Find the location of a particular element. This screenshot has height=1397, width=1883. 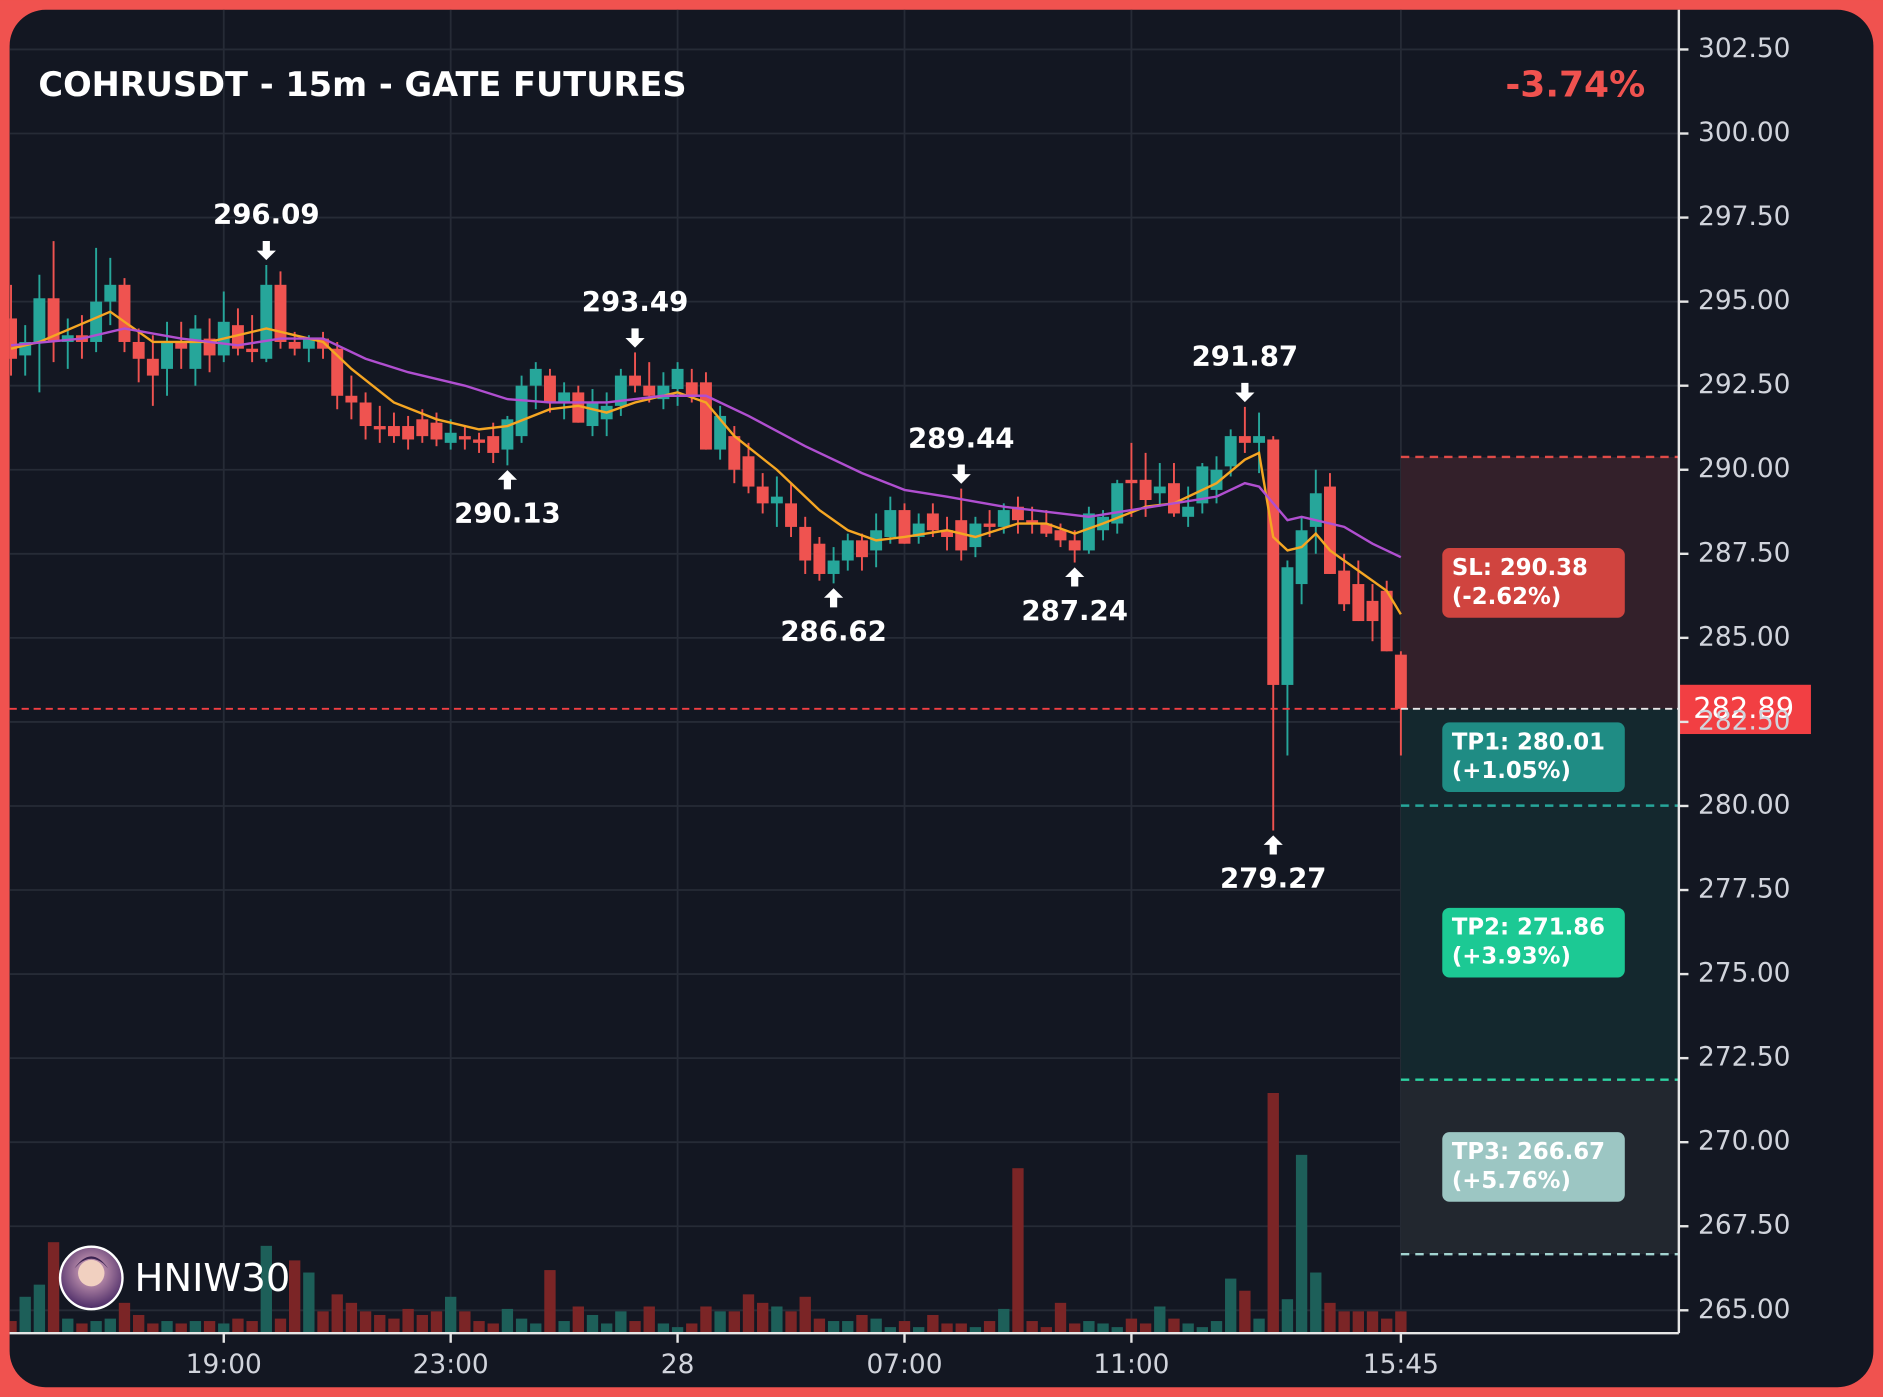

watermark-text: HNIW30 is located at coordinates (213, 1278).